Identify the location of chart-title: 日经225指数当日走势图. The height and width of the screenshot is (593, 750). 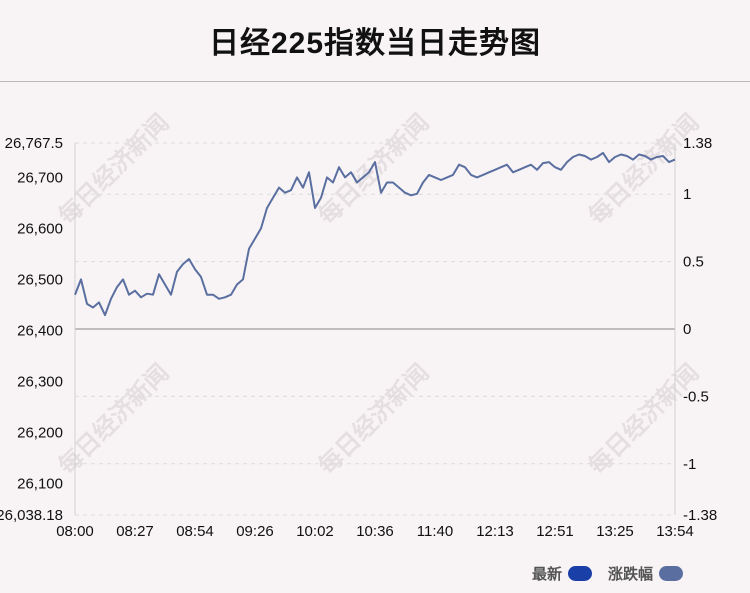
(375, 43).